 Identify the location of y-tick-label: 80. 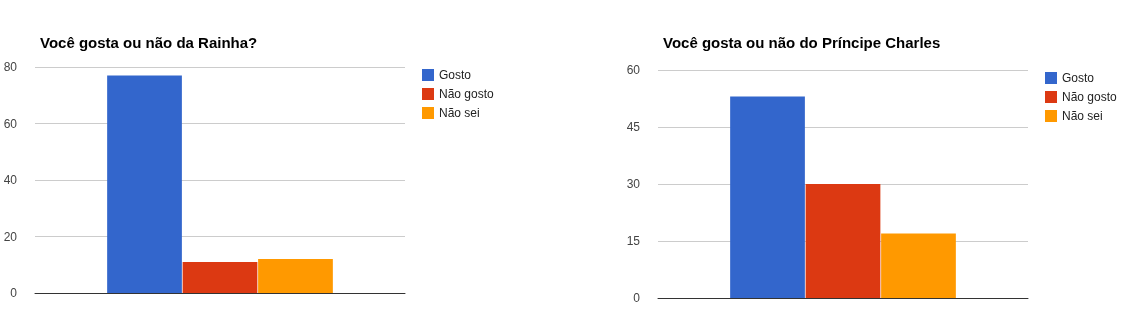
(10, 67).